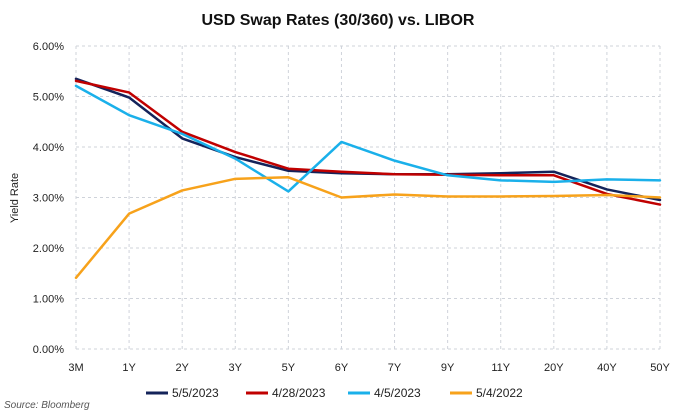  Describe the element at coordinates (48, 300) in the screenshot. I see `y-tick-label: 1.00%` at that location.